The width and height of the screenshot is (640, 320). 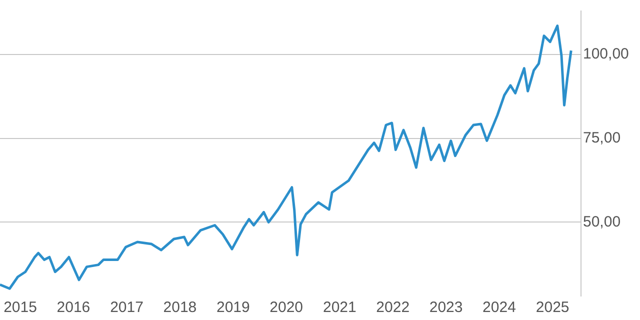 I want to click on x-tick-label: 2018, so click(x=180, y=307).